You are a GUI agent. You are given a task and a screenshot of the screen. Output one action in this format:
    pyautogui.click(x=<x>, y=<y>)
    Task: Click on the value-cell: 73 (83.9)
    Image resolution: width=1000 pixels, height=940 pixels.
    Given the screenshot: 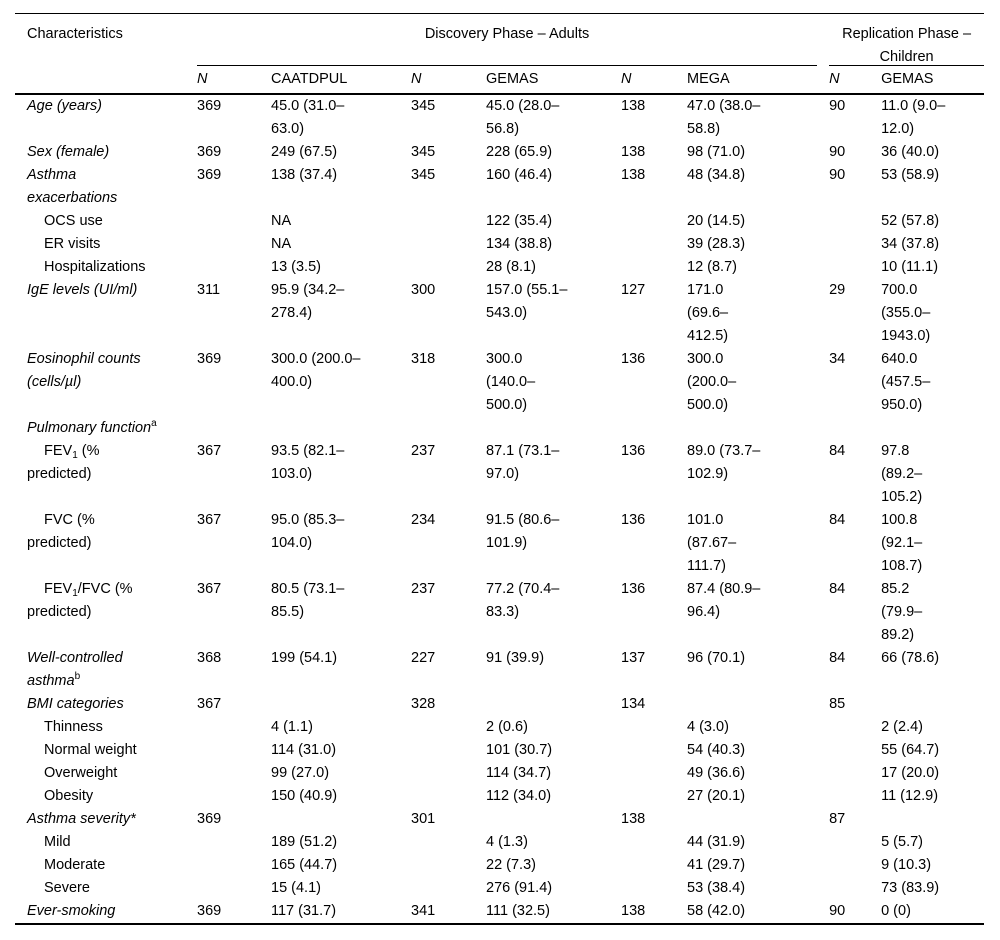 What is the action you would take?
    pyautogui.click(x=910, y=888)
    